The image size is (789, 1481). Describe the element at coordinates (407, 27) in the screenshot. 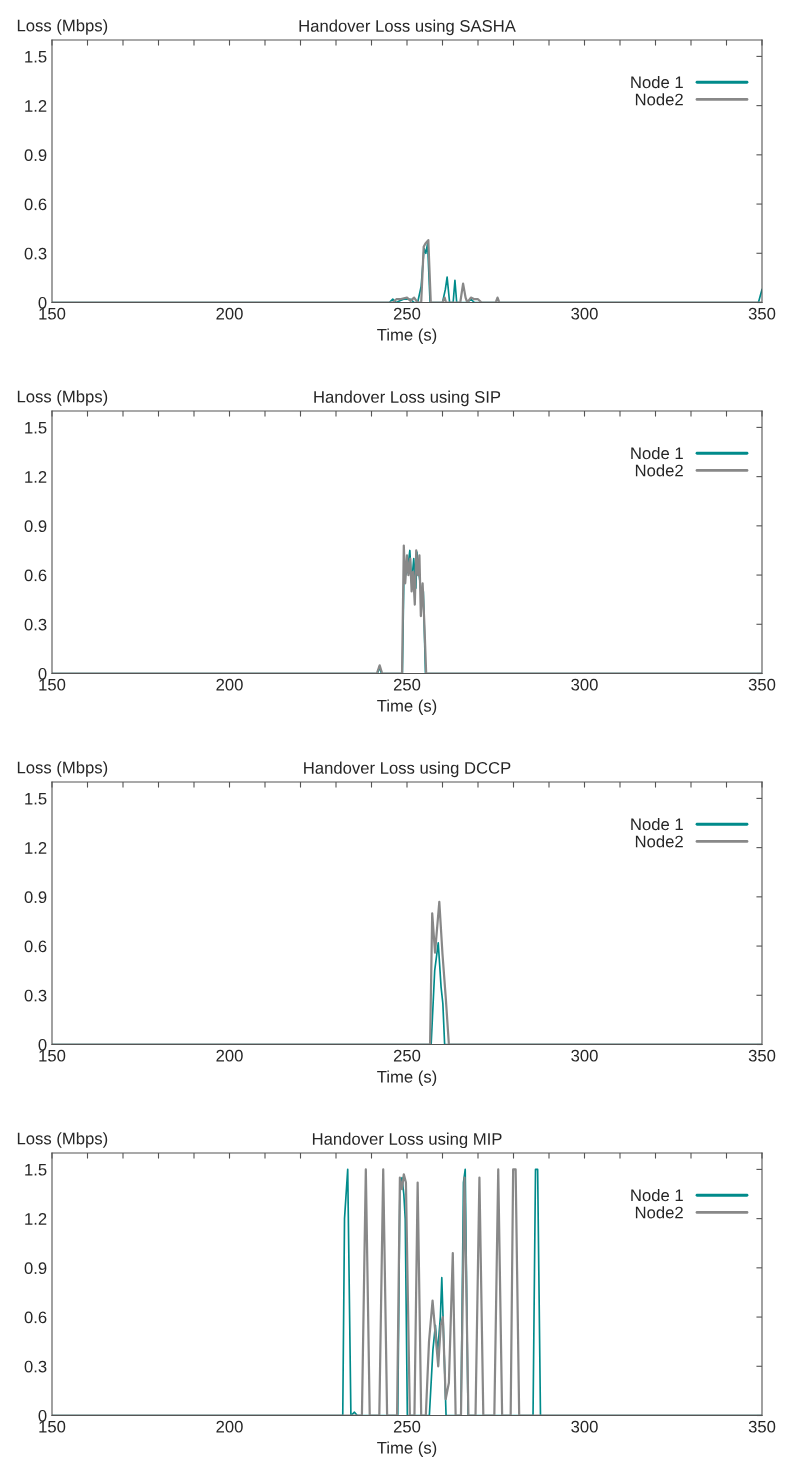

I see `chart-title: Handover Loss using SASHA` at that location.